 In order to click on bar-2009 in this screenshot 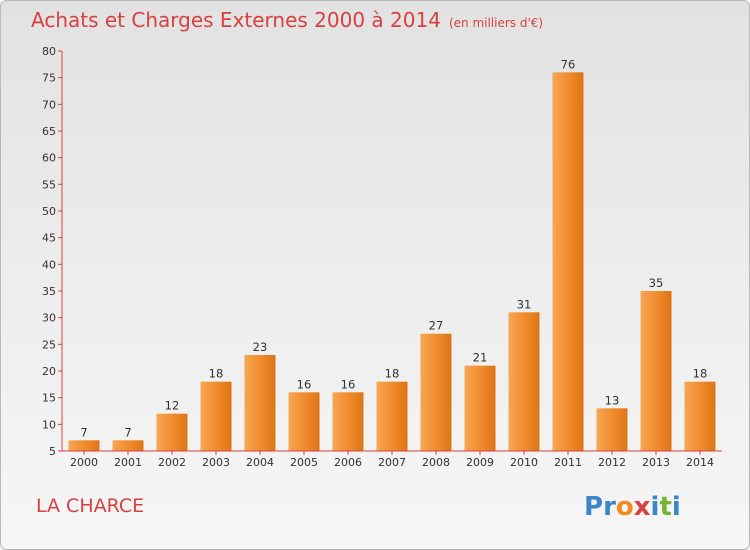, I will do `click(480, 408)`.